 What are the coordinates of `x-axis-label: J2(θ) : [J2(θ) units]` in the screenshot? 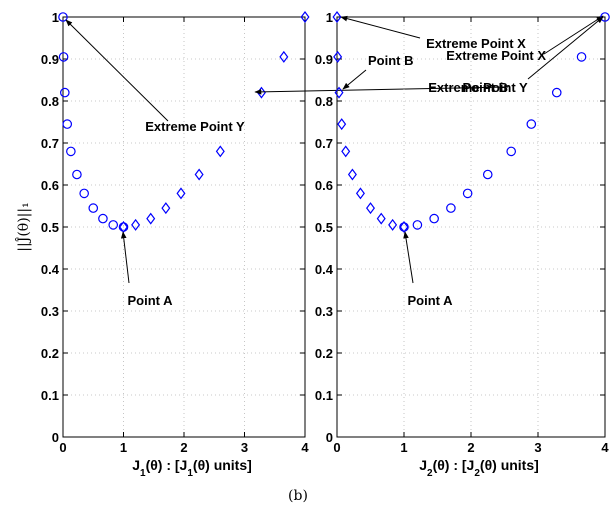 It's located at (479, 468).